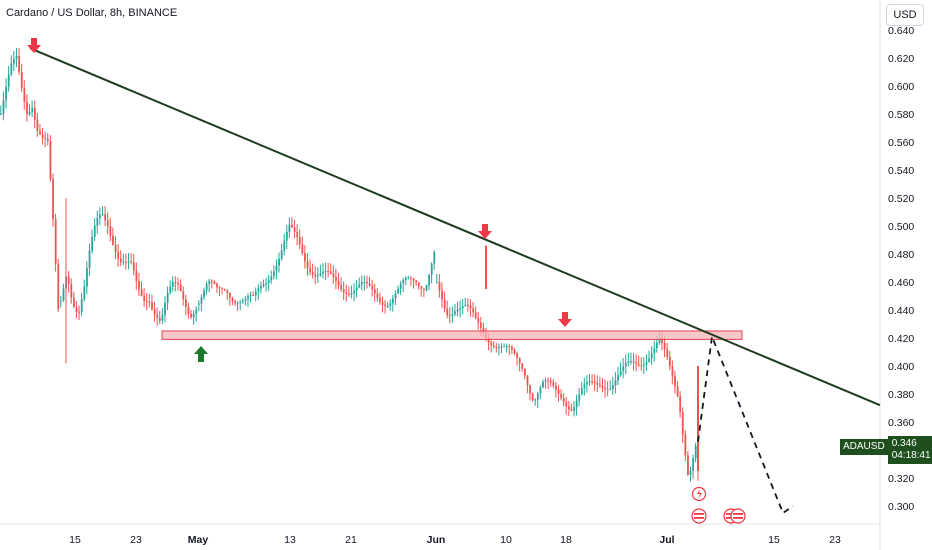  What do you see at coordinates (136, 540) in the screenshot?
I see `time-tick-label: 23` at bounding box center [136, 540].